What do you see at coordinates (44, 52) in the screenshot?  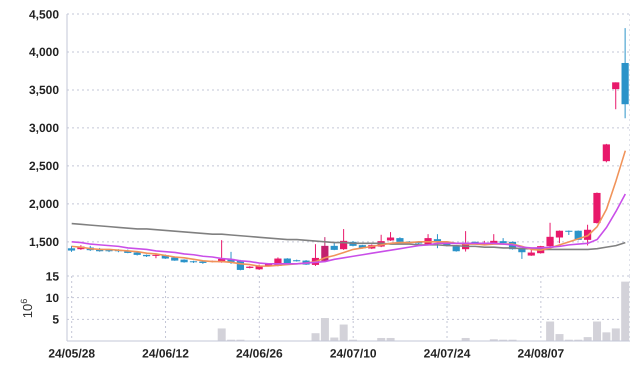 I see `y-tick-label: 4,000` at bounding box center [44, 52].